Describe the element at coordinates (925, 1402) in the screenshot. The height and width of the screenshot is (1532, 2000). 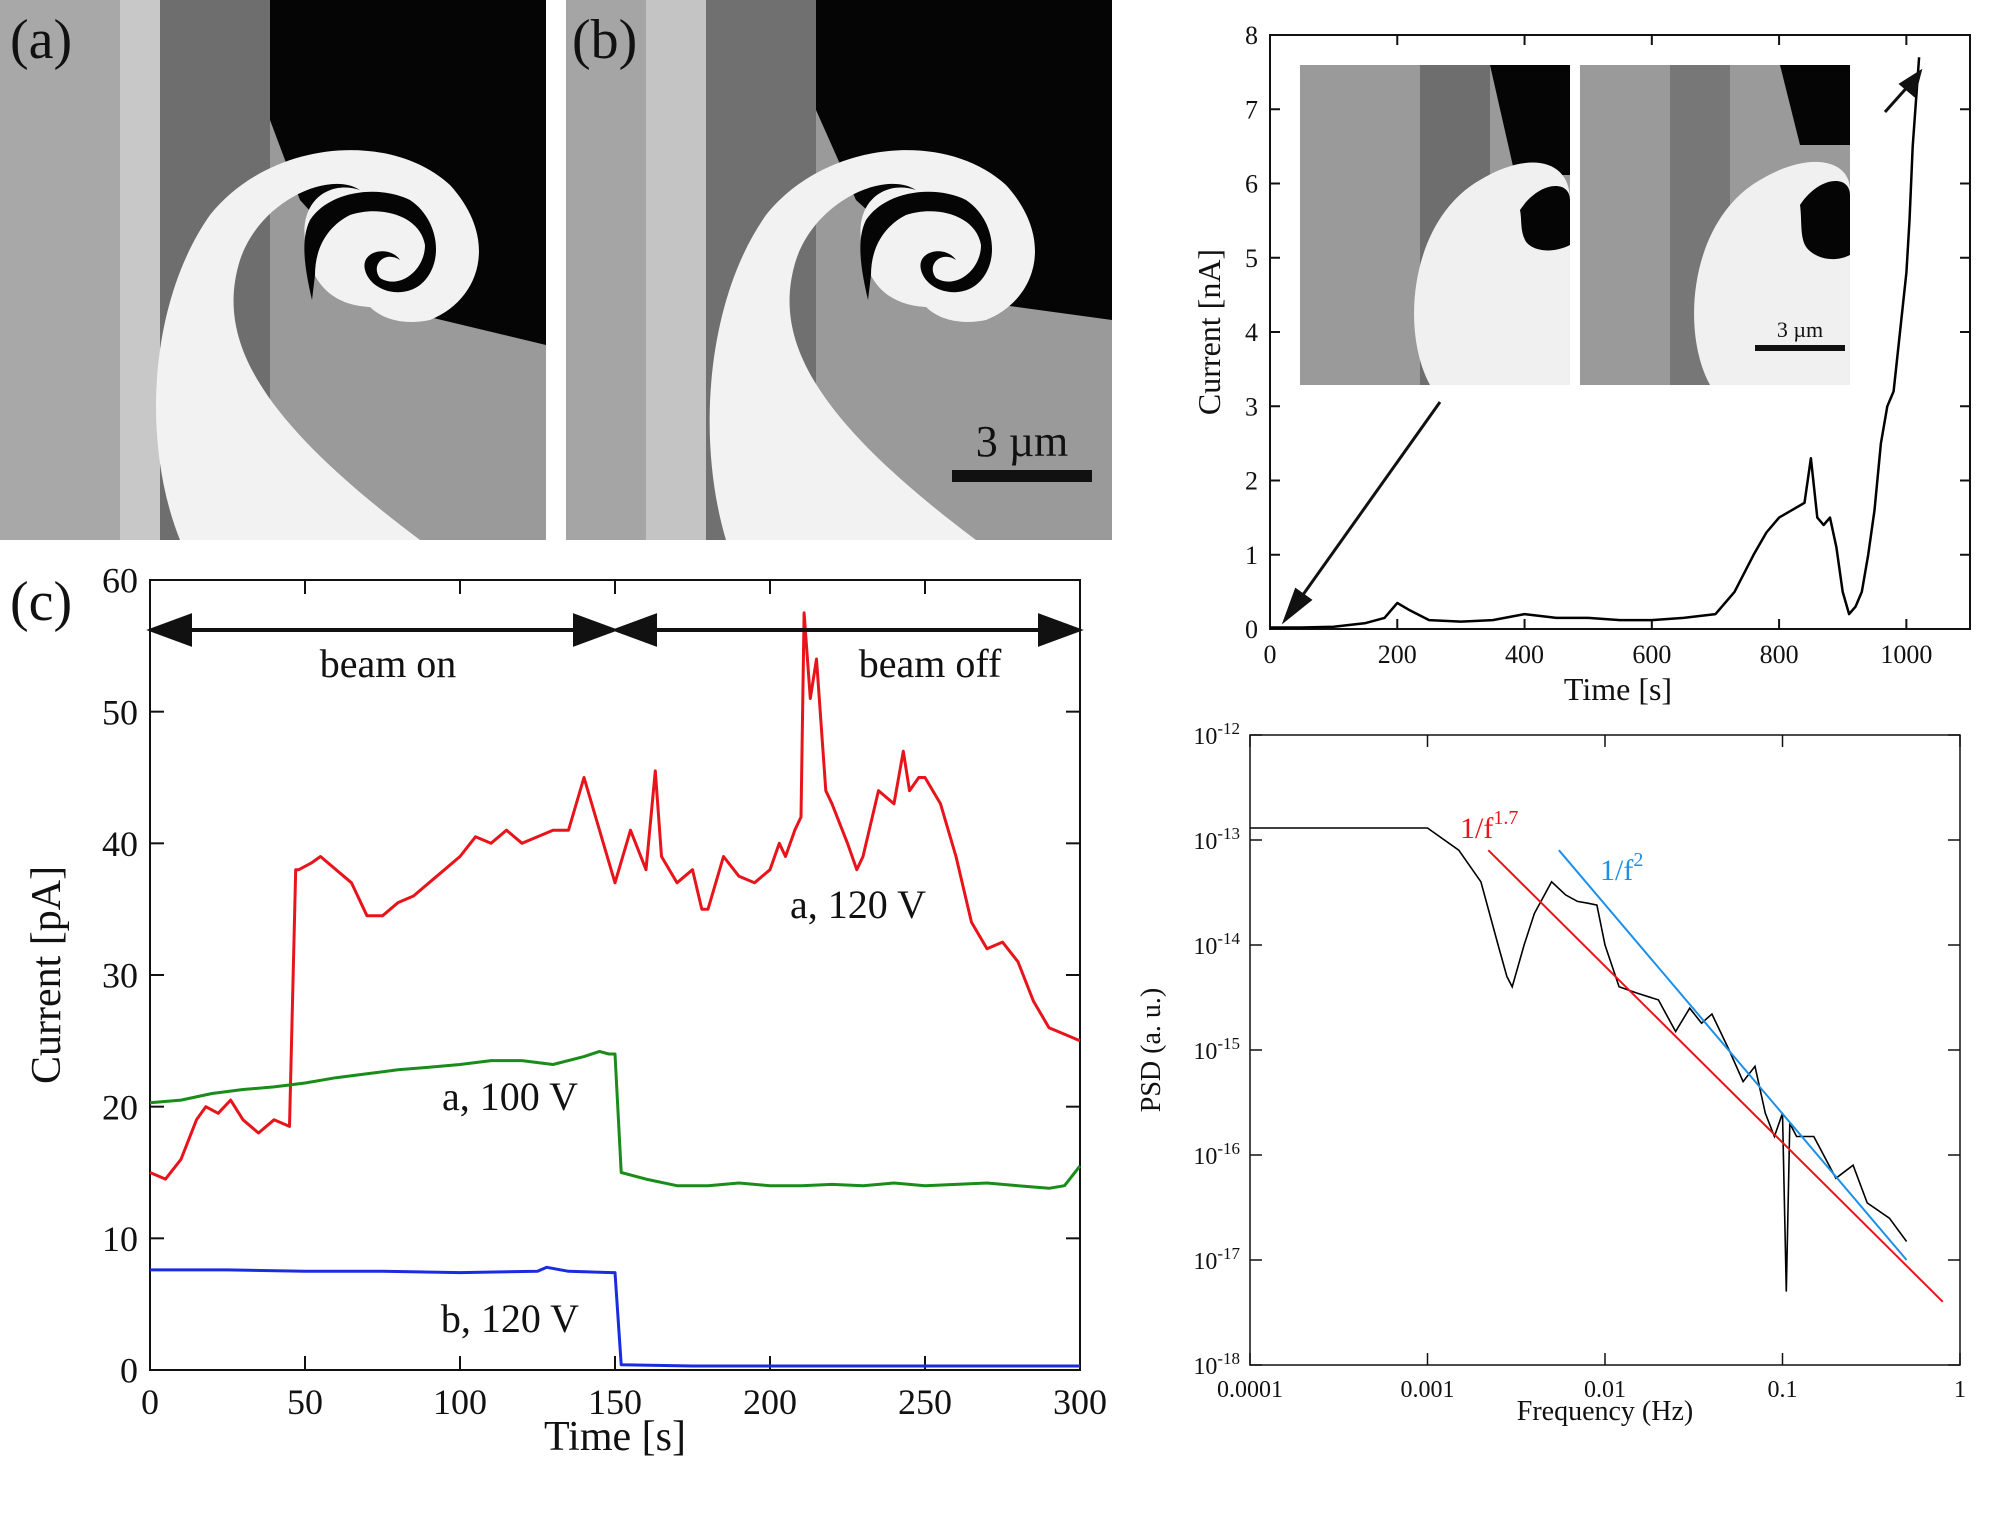
I see `x-tick-label: 250` at that location.